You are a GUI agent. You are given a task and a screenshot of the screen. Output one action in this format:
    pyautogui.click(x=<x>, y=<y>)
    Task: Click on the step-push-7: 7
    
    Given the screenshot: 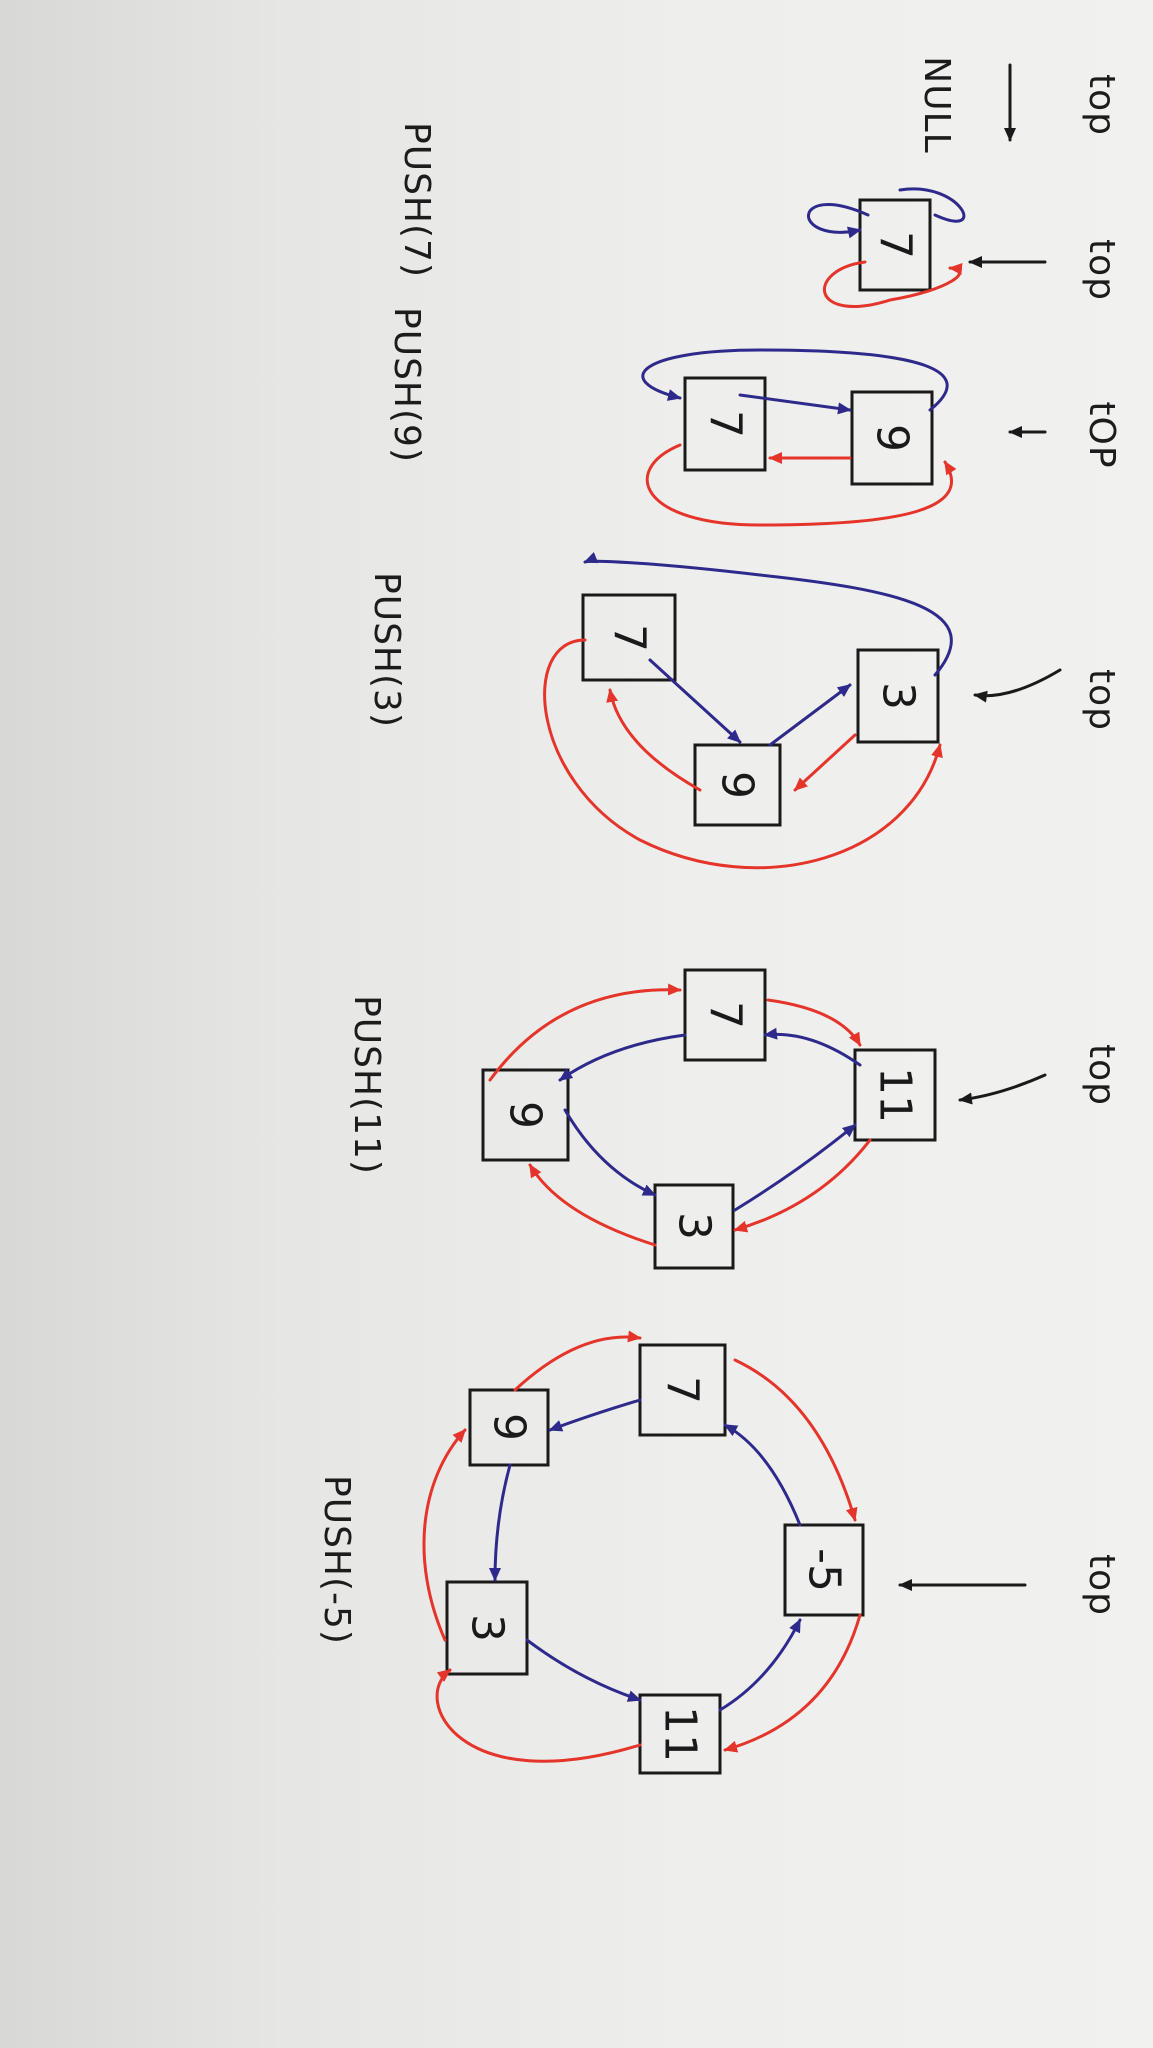 What is the action you would take?
    pyautogui.click(x=886, y=247)
    